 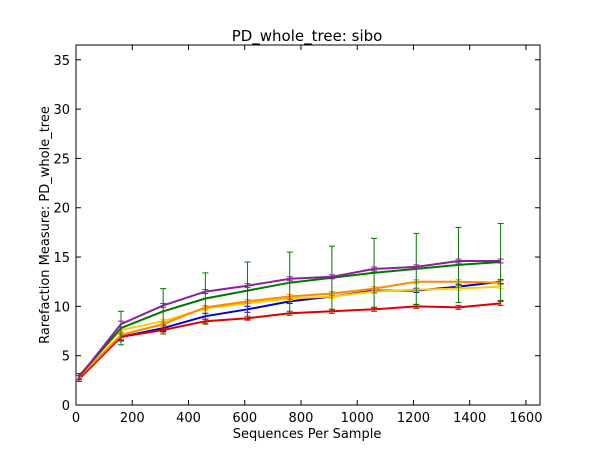 What do you see at coordinates (244, 418) in the screenshot?
I see `x-tick-label: 600` at bounding box center [244, 418].